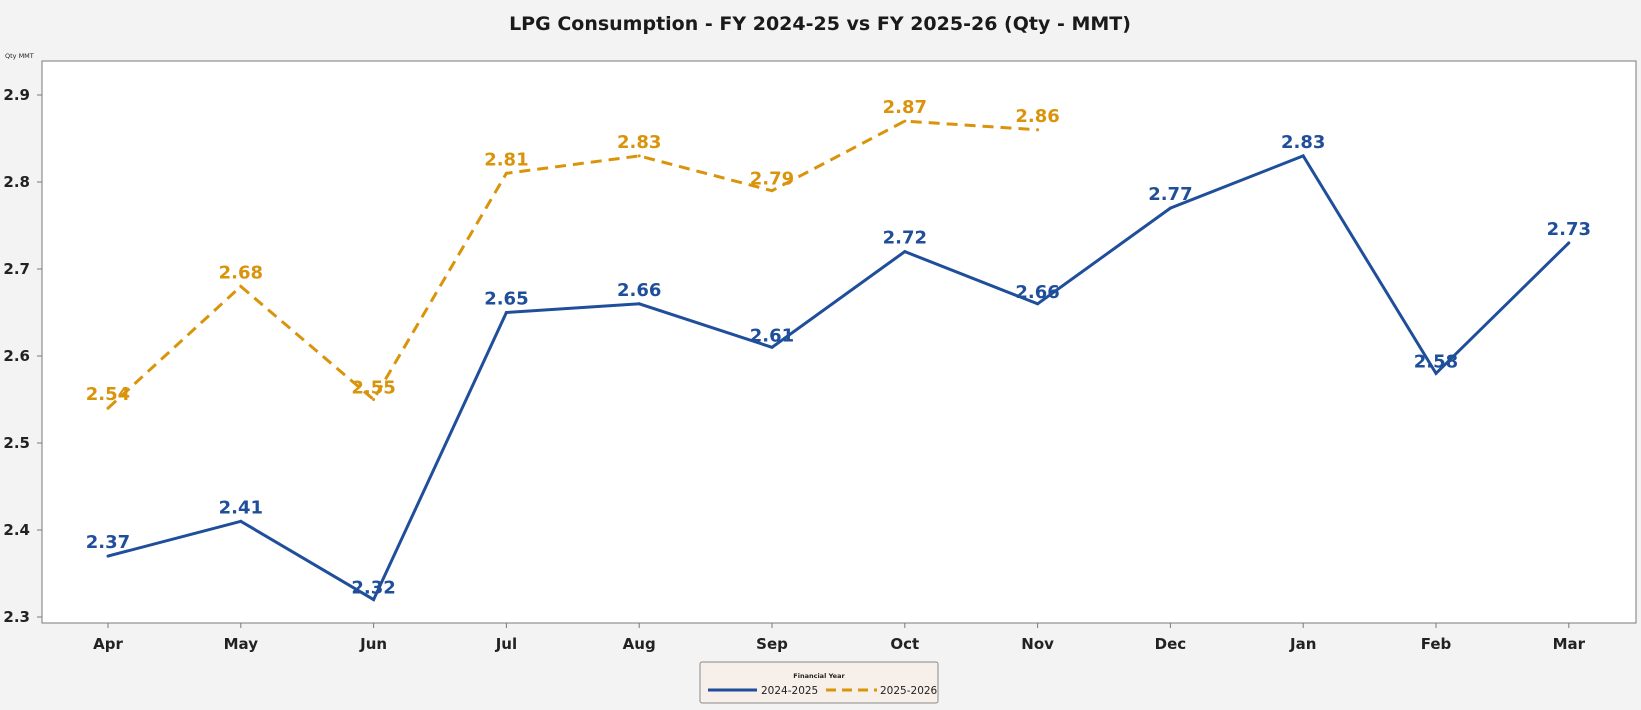 This screenshot has width=1641, height=710. I want to click on y-tick-label: 2.3, so click(16, 617).